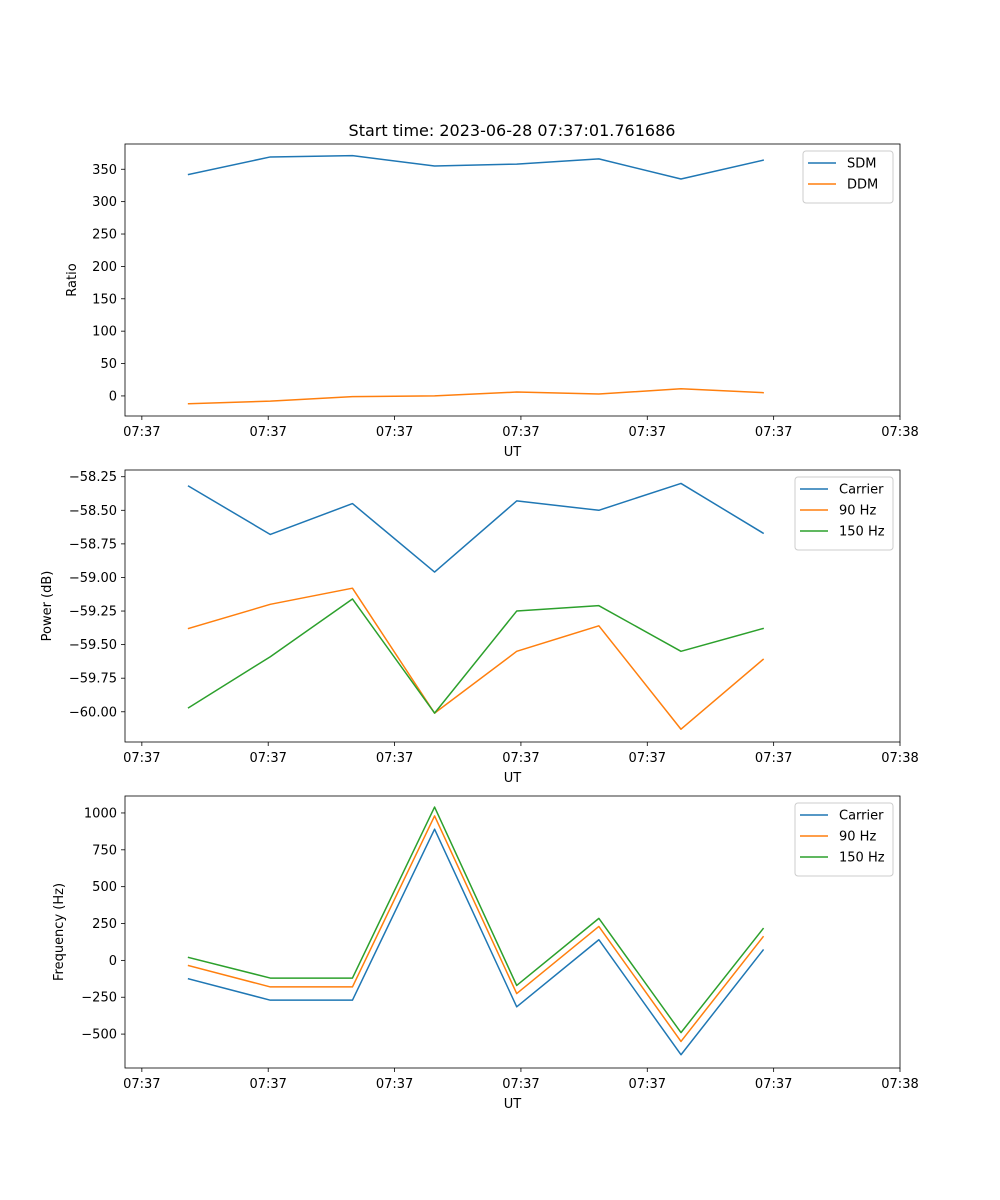 The image size is (1000, 1200). Describe the element at coordinates (104, 202) in the screenshot. I see `y-tick-label: 300` at that location.